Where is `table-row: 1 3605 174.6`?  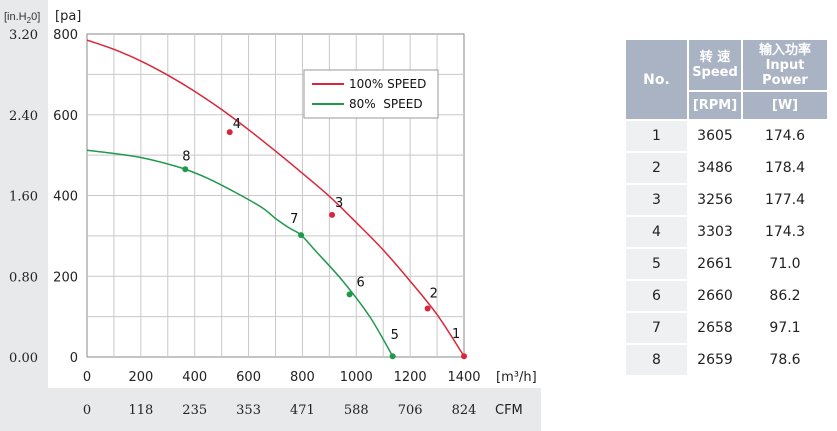 table-row: 1 3605 174.6 is located at coordinates (726, 136).